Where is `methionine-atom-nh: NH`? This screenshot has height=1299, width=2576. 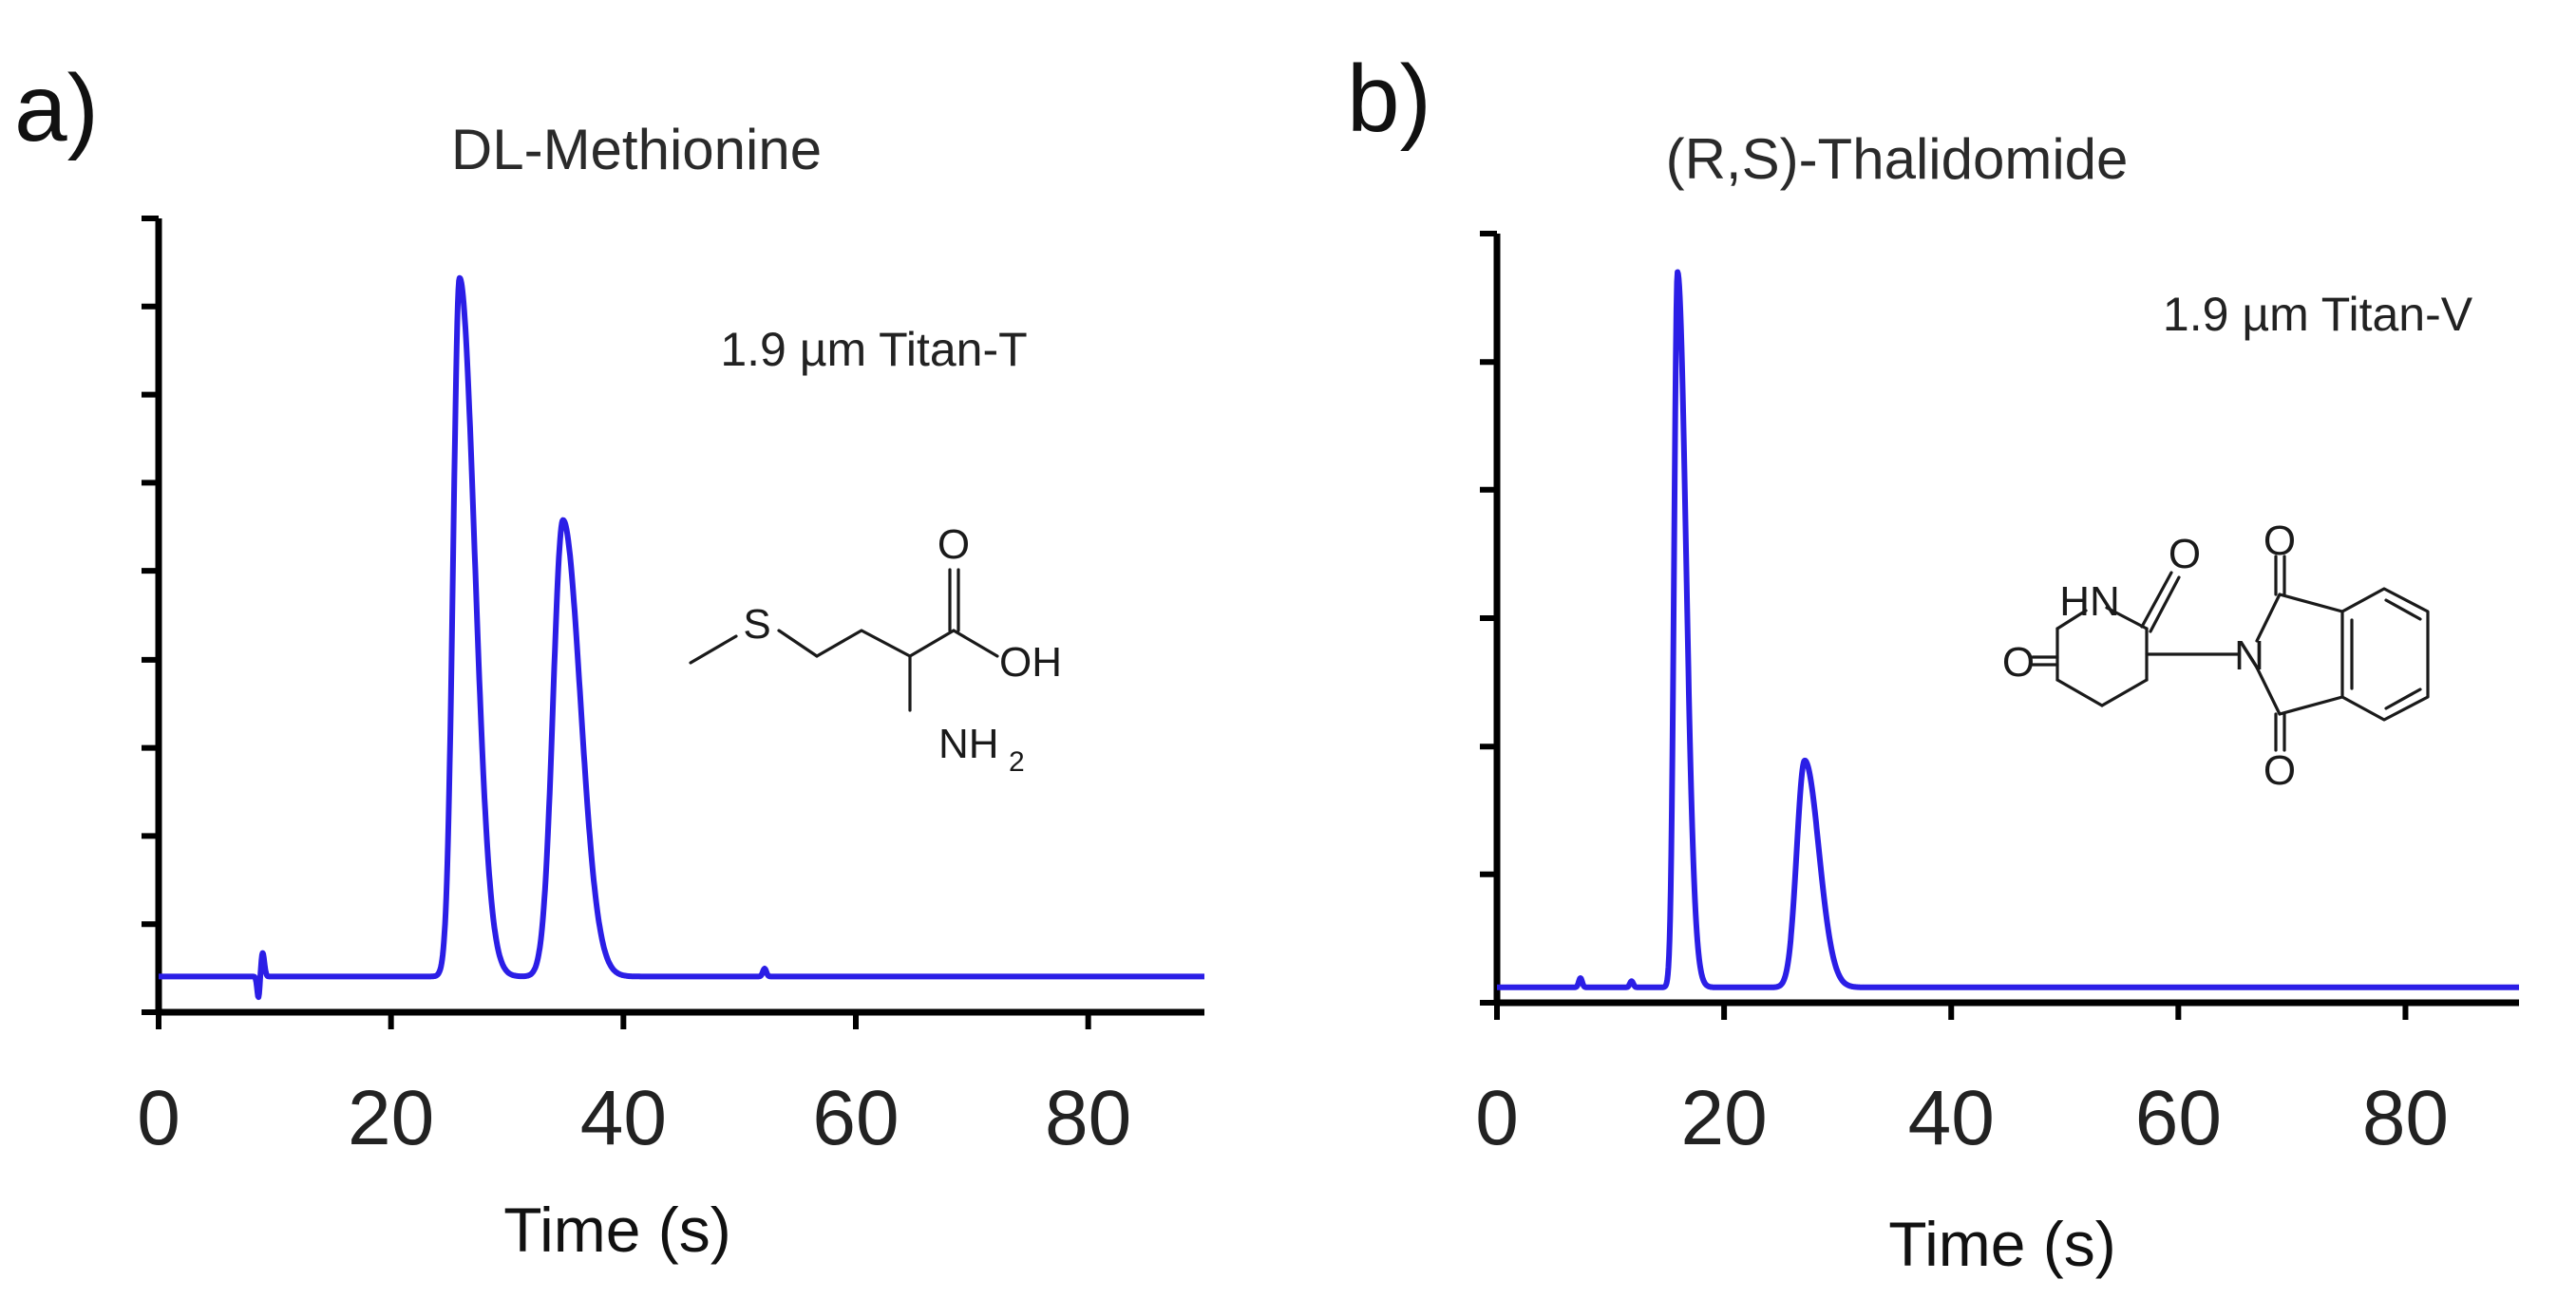
methionine-atom-nh: NH is located at coordinates (968, 744).